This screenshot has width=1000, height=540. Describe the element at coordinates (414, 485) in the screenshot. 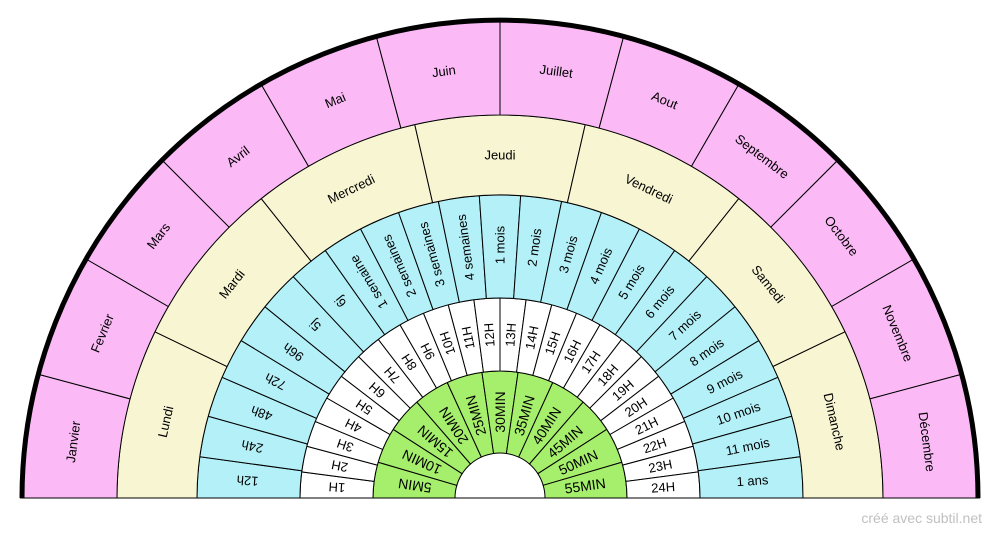

I see `minutes-label: 5MIN` at that location.